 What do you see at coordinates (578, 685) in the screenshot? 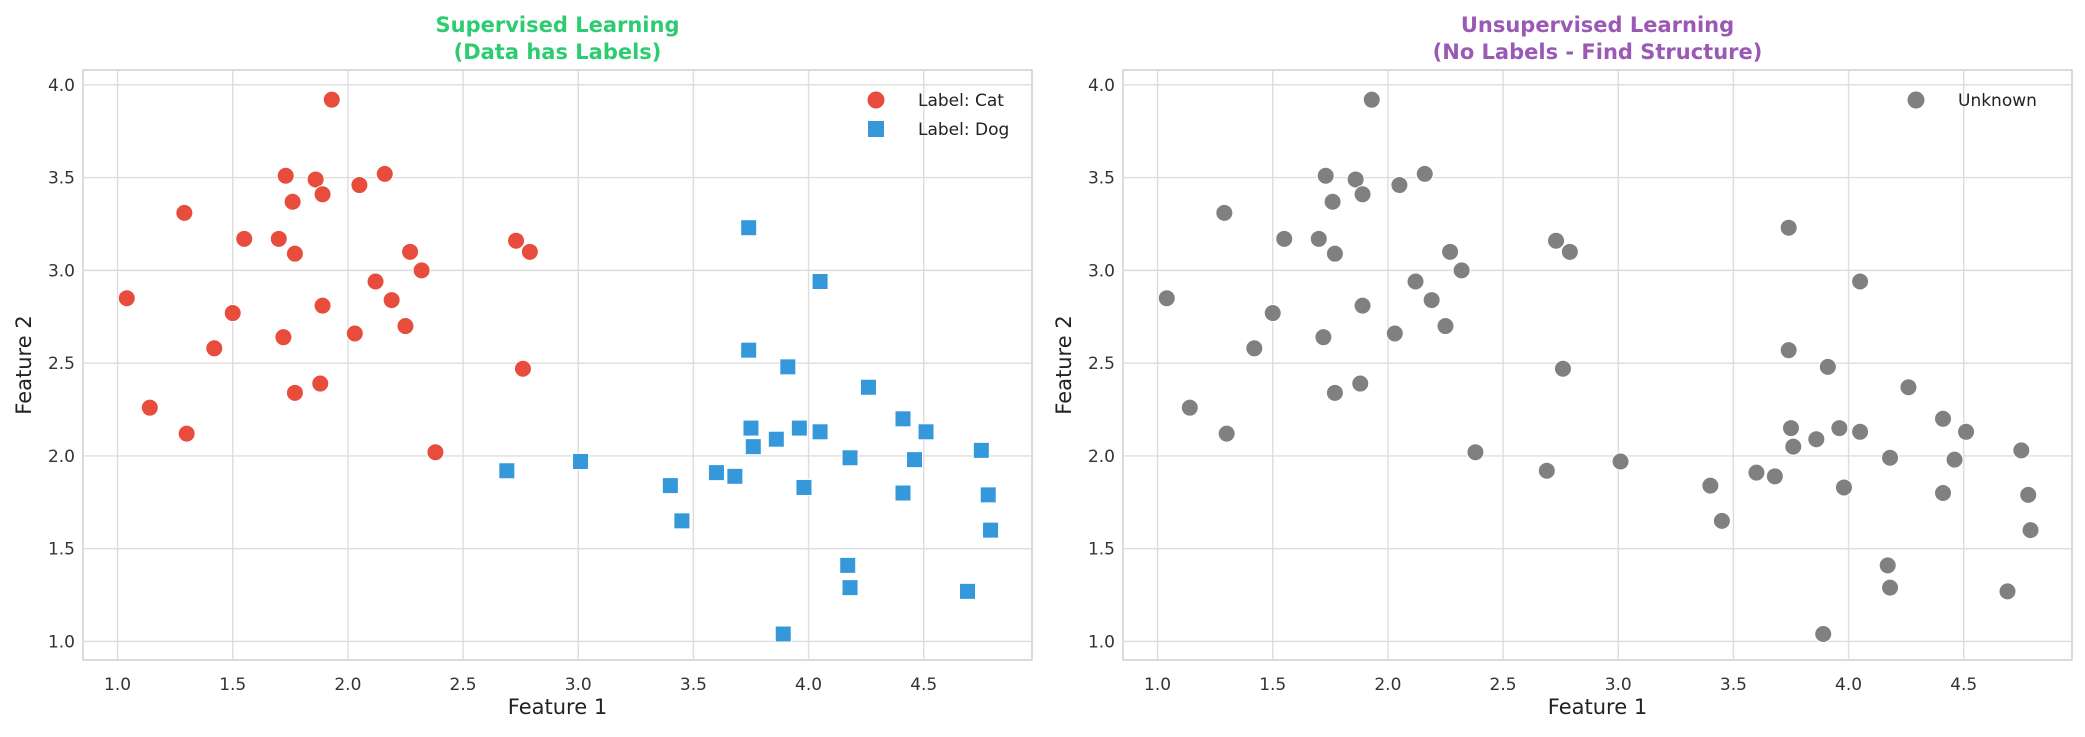
I see `x-tick-label: 3.0` at bounding box center [578, 685].